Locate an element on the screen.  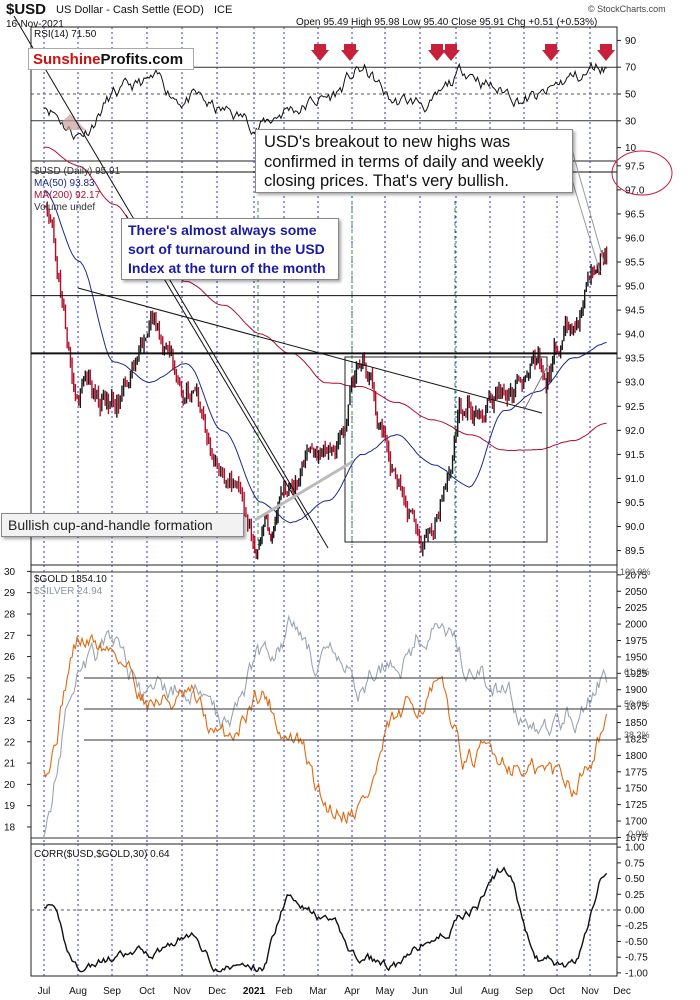
silver-tick-label: 30 is located at coordinates (10, 572).